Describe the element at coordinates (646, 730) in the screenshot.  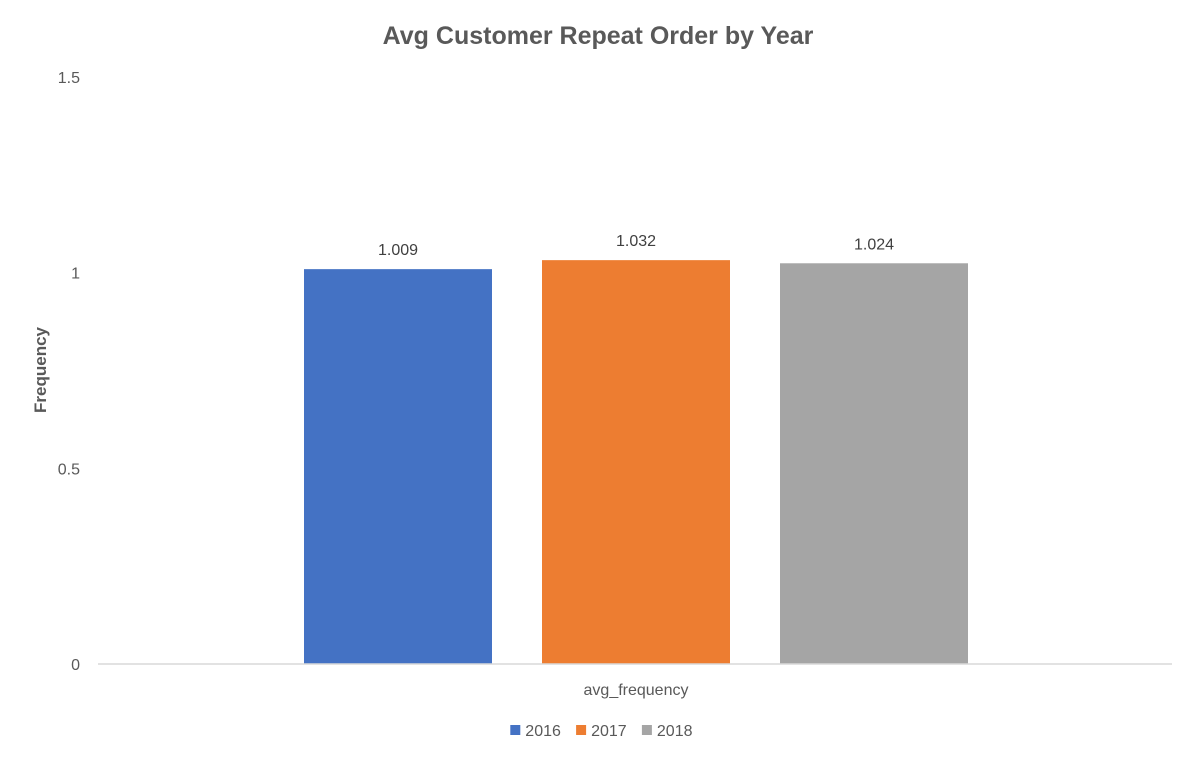
I see `legend-swatch-2018` at that location.